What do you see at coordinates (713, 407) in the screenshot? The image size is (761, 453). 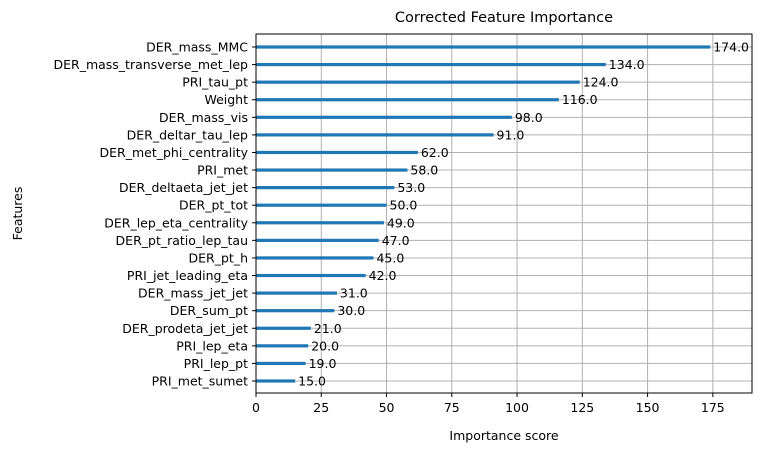 I see `x-tick-label: 175` at bounding box center [713, 407].